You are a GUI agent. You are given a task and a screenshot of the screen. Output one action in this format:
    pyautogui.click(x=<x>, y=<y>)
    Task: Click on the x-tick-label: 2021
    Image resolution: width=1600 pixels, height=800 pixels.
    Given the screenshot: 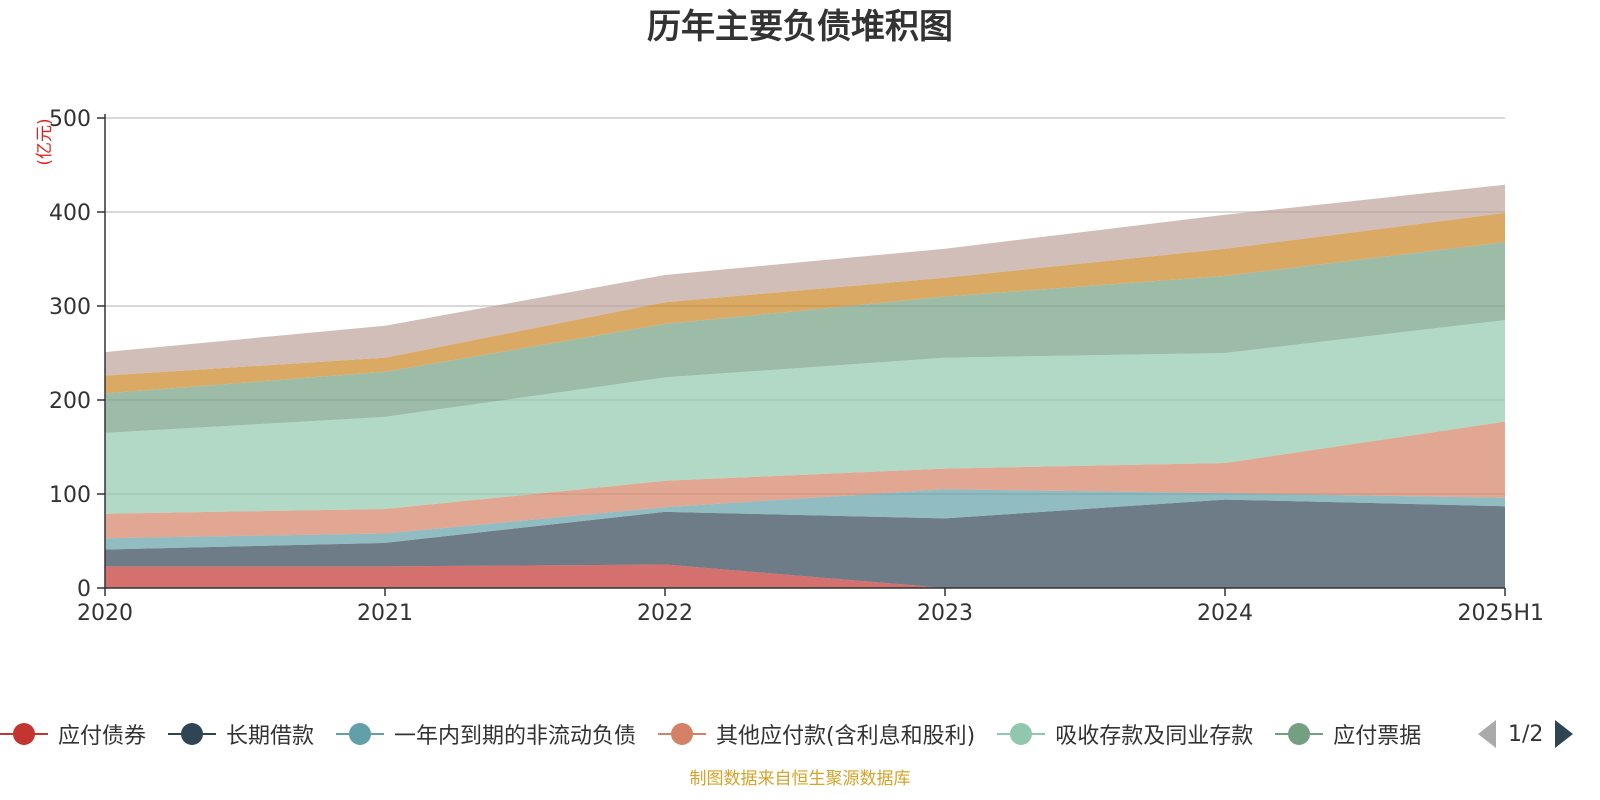 What is the action you would take?
    pyautogui.click(x=385, y=613)
    